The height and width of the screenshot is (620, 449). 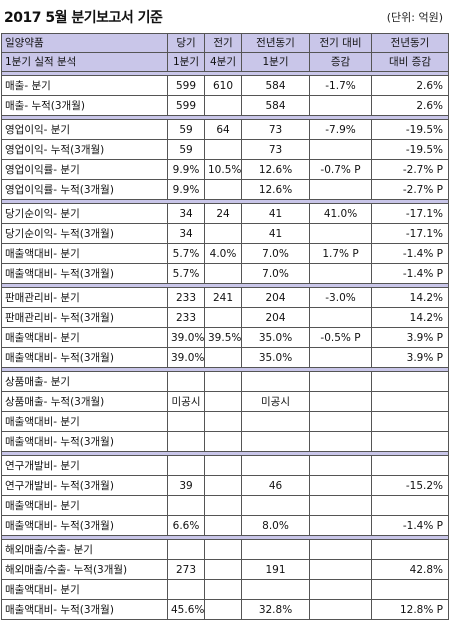 I want to click on header-row: 1분기 실적 분석 1분기 4분기 1분기 증감 대비 증감, so click(x=225, y=62).